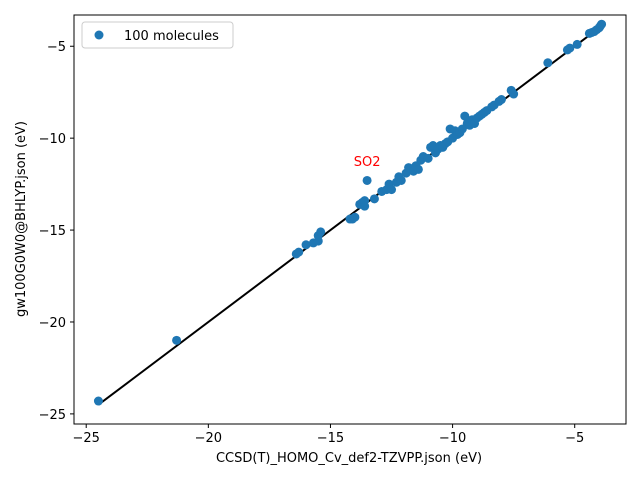  I want to click on legend-box, so click(157, 35).